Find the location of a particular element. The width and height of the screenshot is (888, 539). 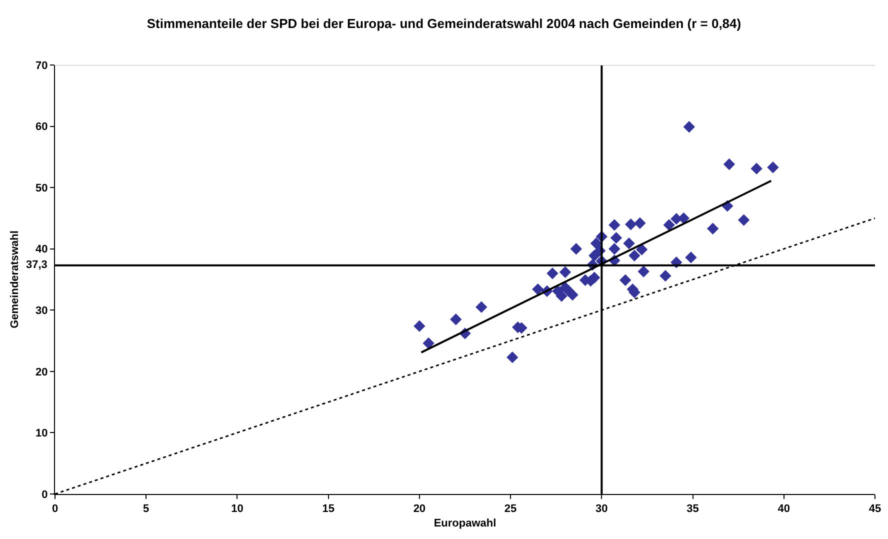

x-tick-label: 25 is located at coordinates (510, 509).